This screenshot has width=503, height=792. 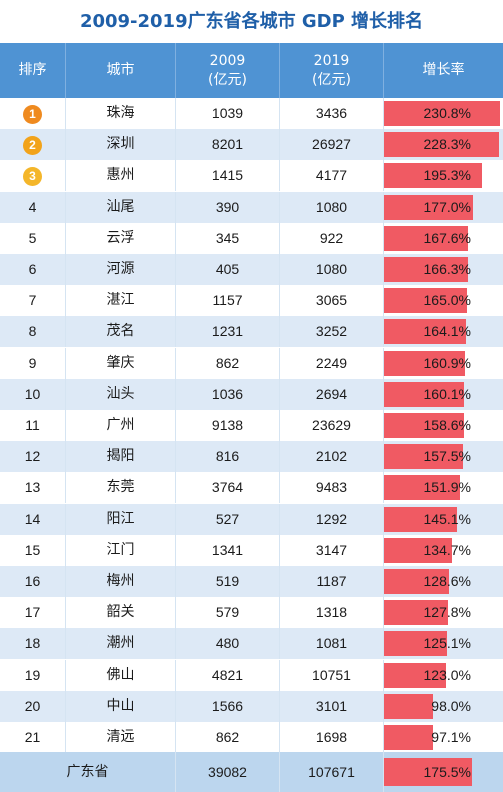 What do you see at coordinates (33, 363) in the screenshot?
I see `rank-cell: 9` at bounding box center [33, 363].